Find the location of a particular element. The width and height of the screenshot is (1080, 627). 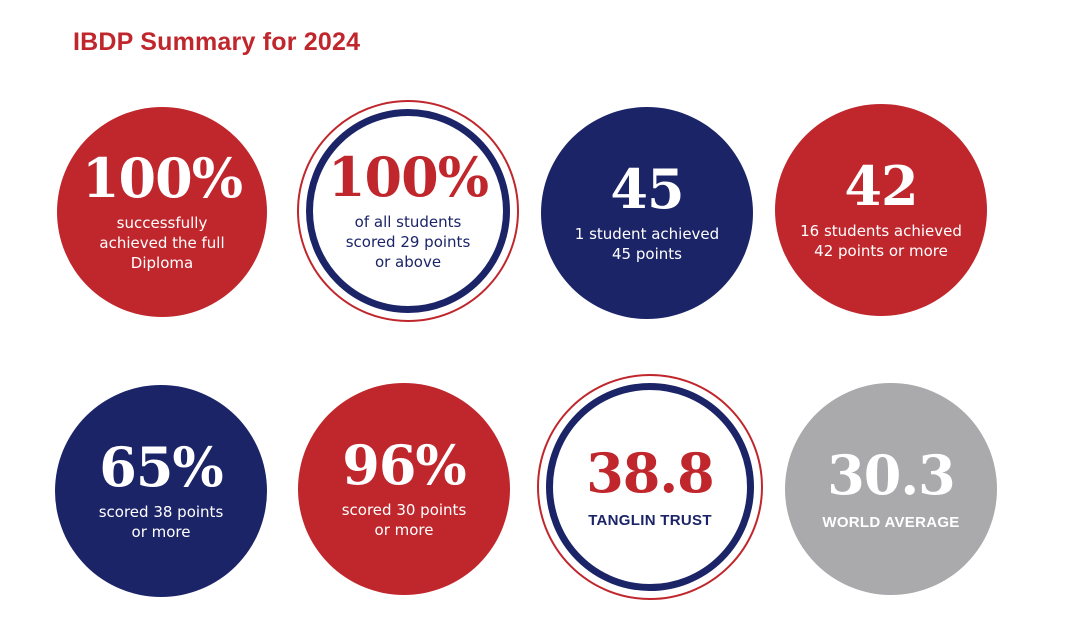

stat-description: 16 students achieved 42 points or more is located at coordinates (881, 241).